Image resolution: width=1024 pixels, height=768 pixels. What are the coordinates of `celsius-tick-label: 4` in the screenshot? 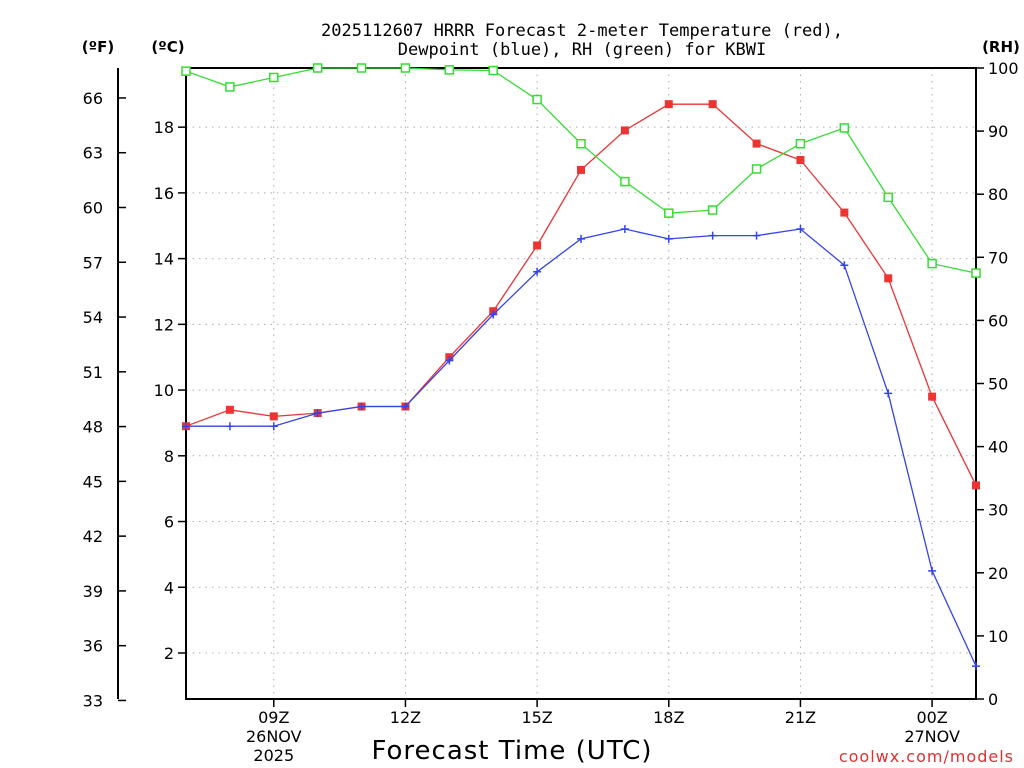 It's located at (169, 587).